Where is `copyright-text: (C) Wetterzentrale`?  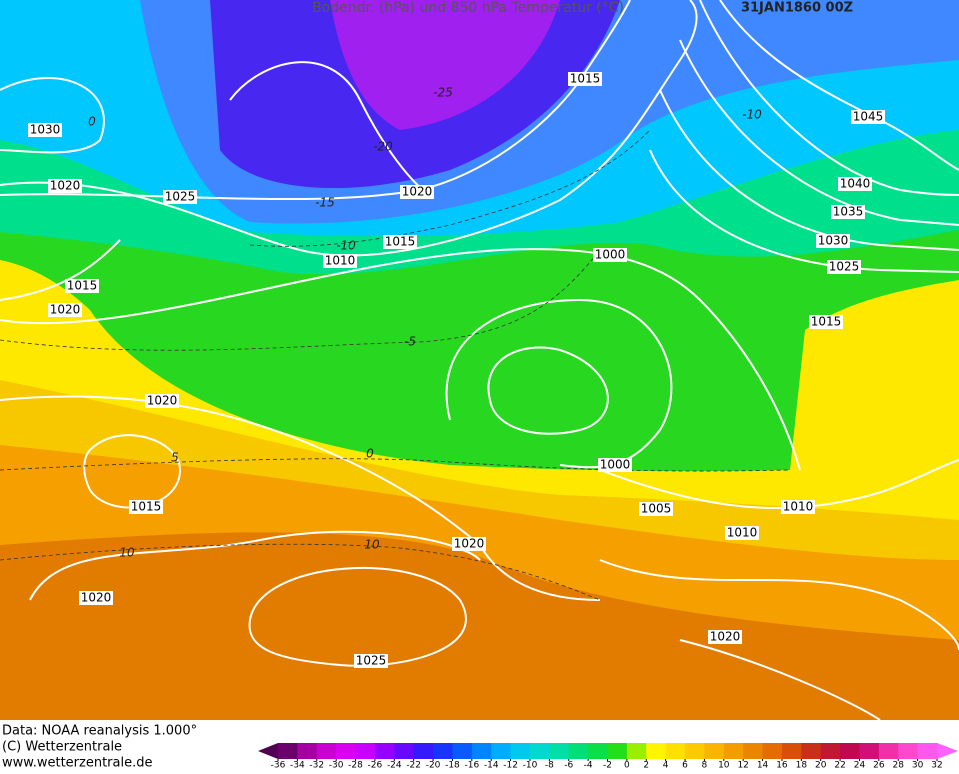
copyright-text: (C) Wetterzentrale is located at coordinates (62, 747).